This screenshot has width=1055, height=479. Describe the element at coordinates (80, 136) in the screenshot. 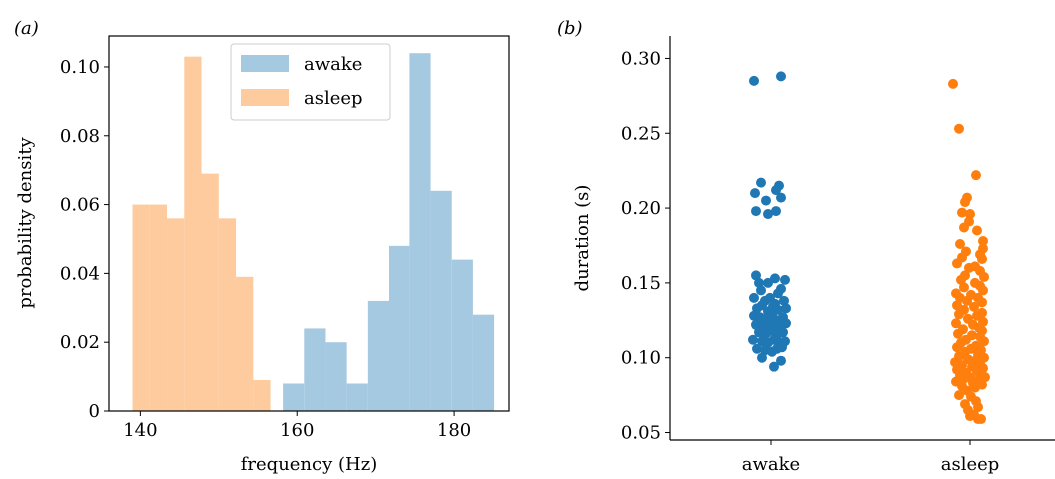

I see `y-tick-label: 0.08` at that location.